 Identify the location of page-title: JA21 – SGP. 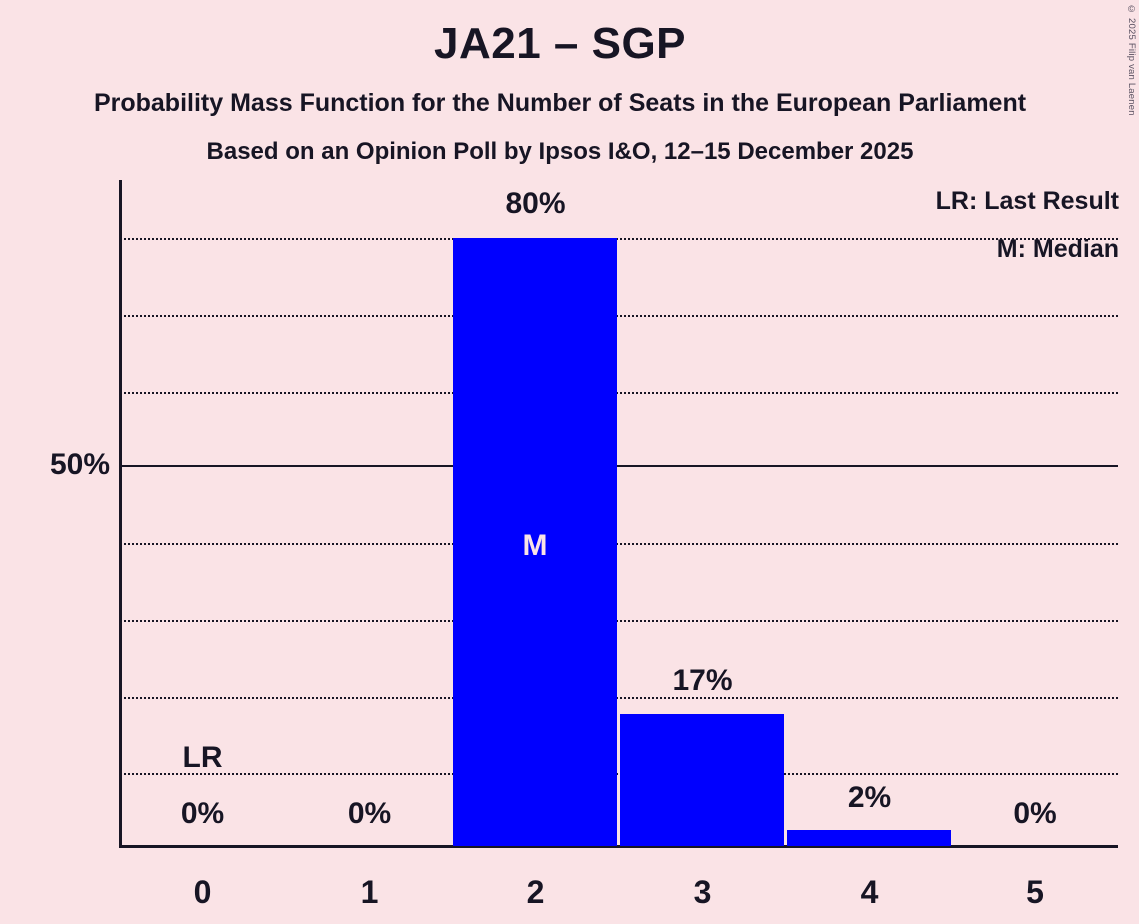
(560, 43).